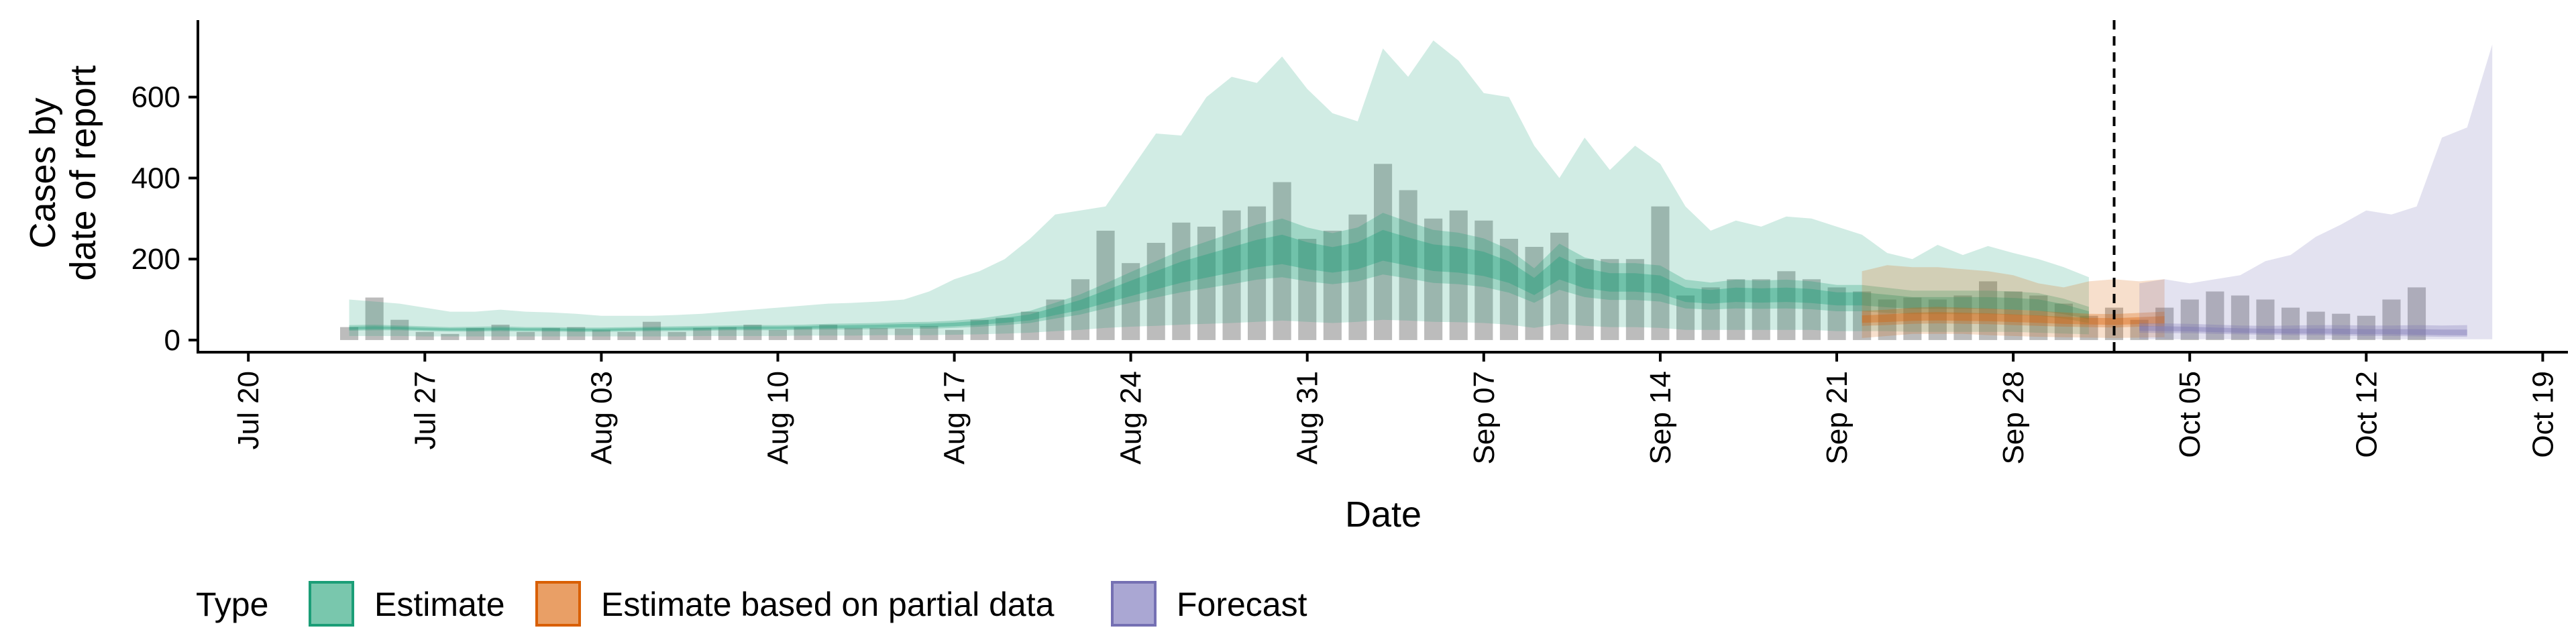 This screenshot has height=644, width=2576. Describe the element at coordinates (1837, 417) in the screenshot. I see `x-tick-label: Sep 21` at that location.